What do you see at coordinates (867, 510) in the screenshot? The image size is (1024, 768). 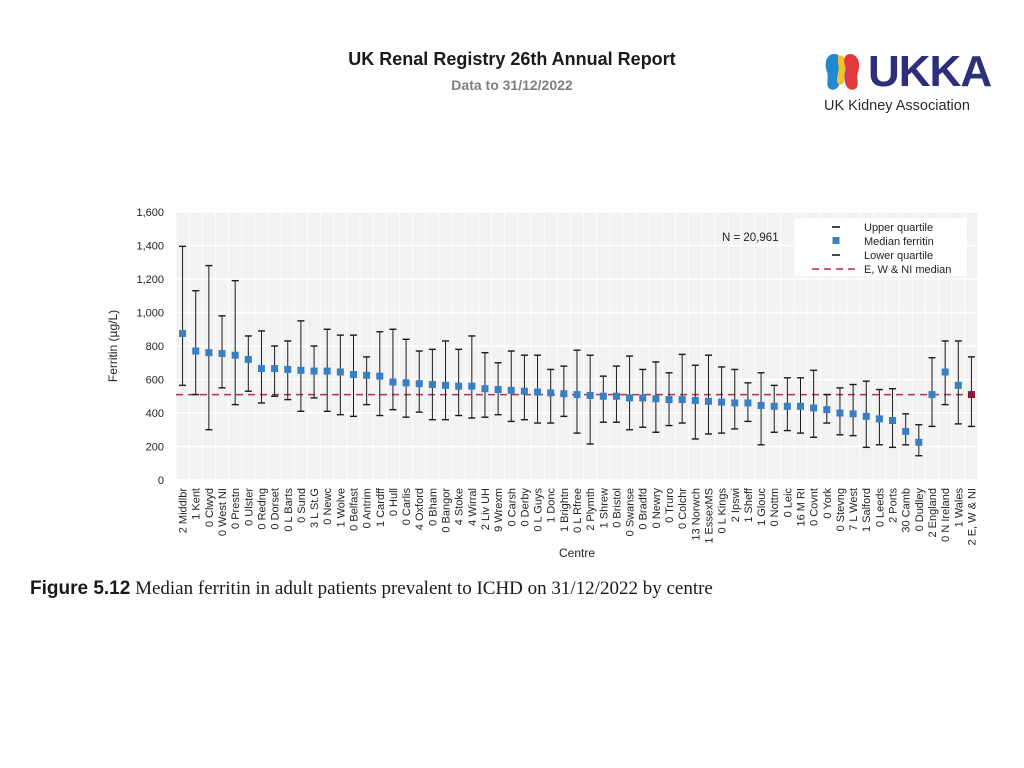 I see `x-tick-label: 1 Salford` at bounding box center [867, 510].